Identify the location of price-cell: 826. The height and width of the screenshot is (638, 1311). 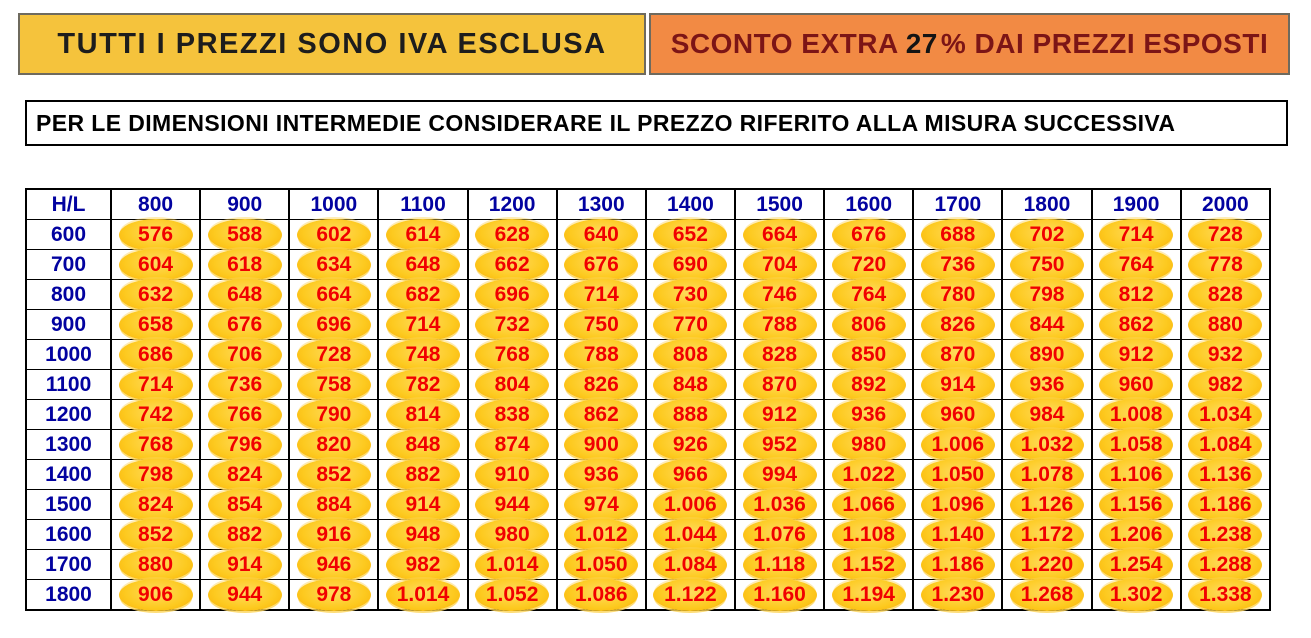
(958, 324).